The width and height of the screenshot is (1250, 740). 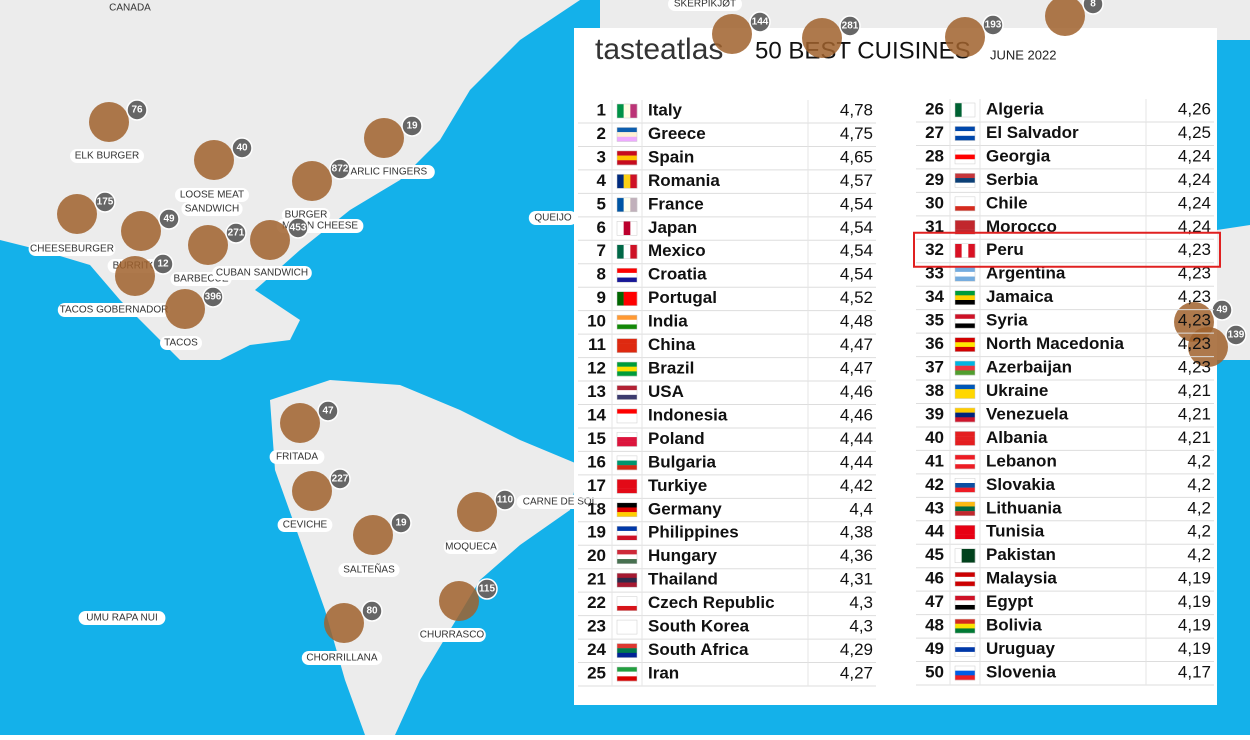 I want to click on country: Bolivia, so click(x=1014, y=625).